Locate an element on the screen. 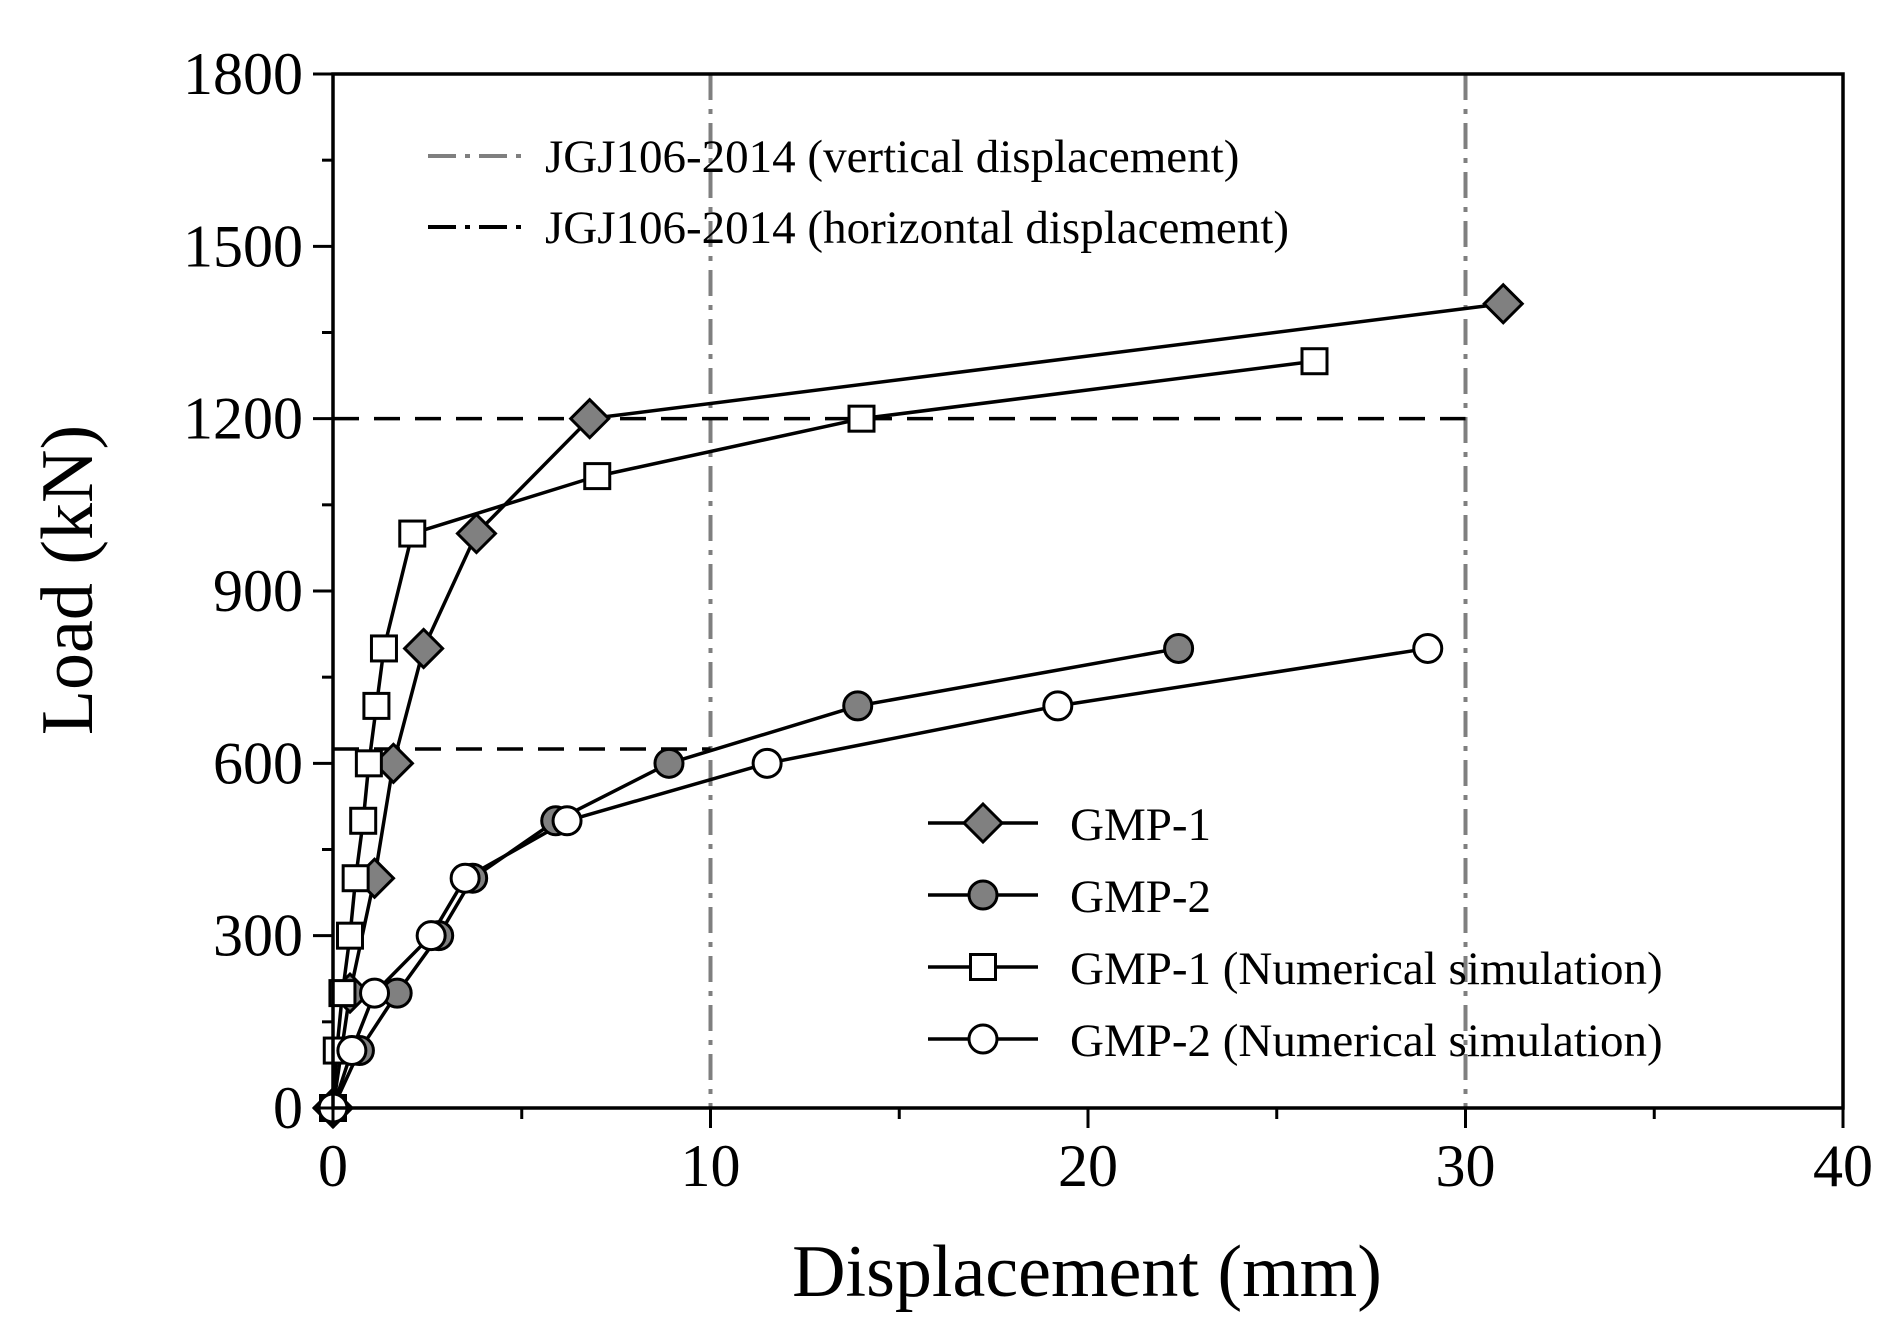 This screenshot has height=1319, width=1903. x-tick-label: 10 is located at coordinates (711, 1166).